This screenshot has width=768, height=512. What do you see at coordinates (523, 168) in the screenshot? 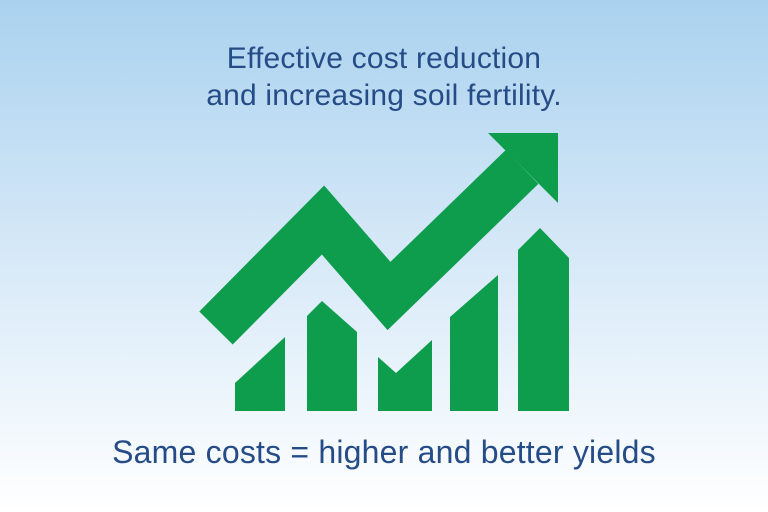
I see `trend-arrow-head-icon` at bounding box center [523, 168].